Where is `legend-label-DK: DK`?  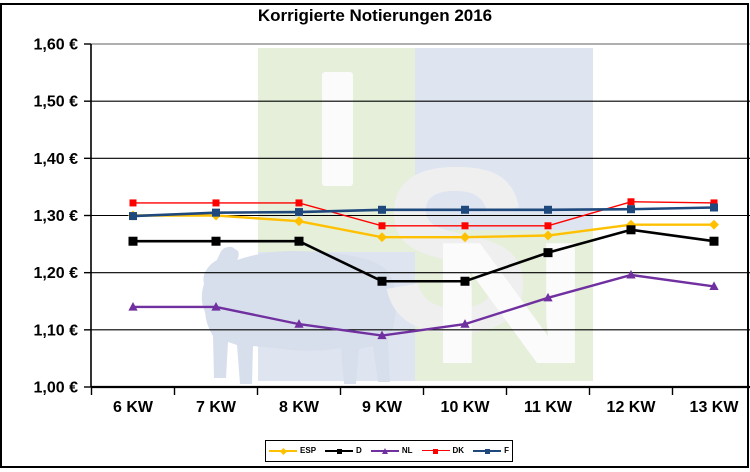 legend-label-DK: DK is located at coordinates (458, 450).